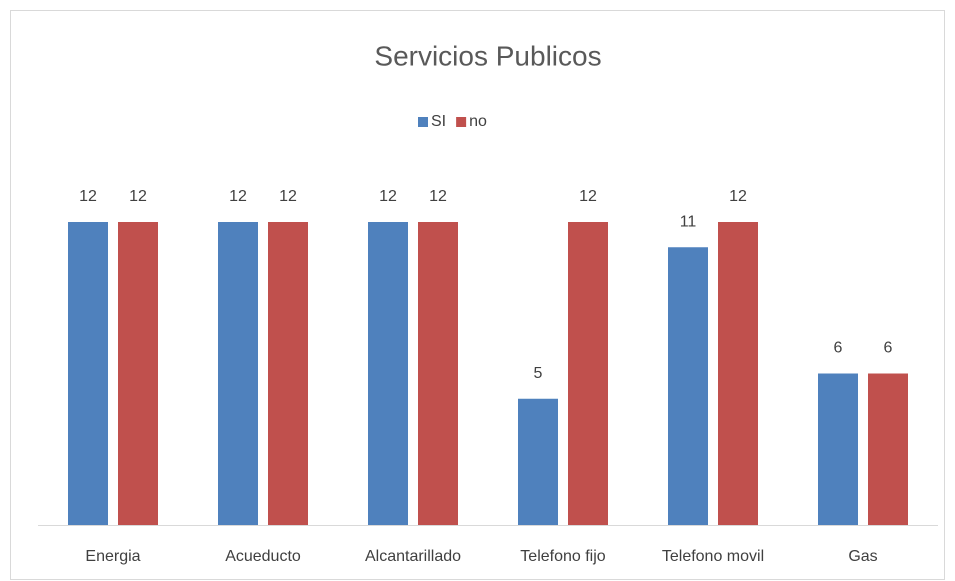 The height and width of the screenshot is (581, 955). Describe the element at coordinates (413, 556) in the screenshot. I see `x-tick-label: Alcantarillado` at that location.